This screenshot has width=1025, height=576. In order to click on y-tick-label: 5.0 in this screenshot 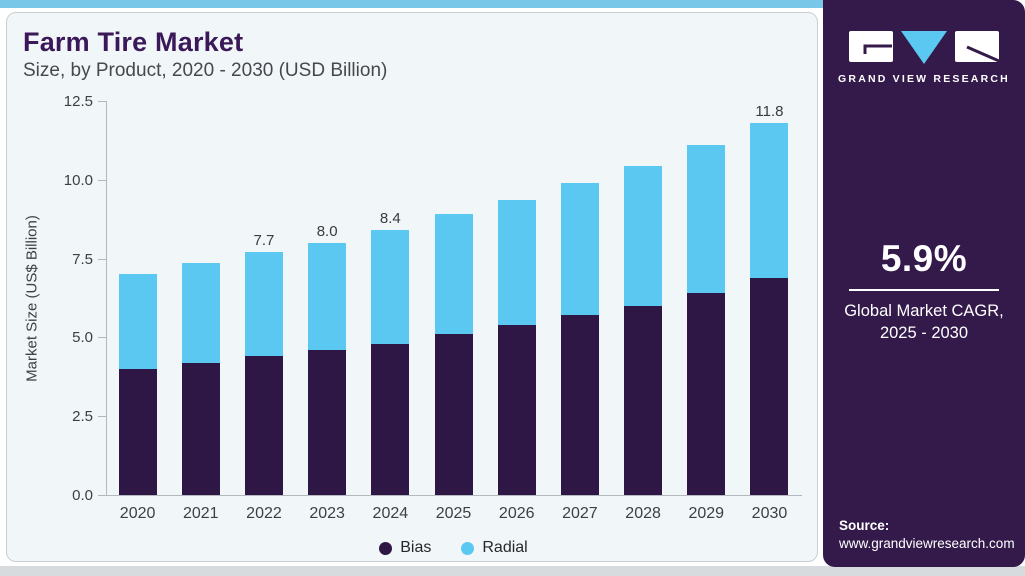, I will do `click(82, 338)`.